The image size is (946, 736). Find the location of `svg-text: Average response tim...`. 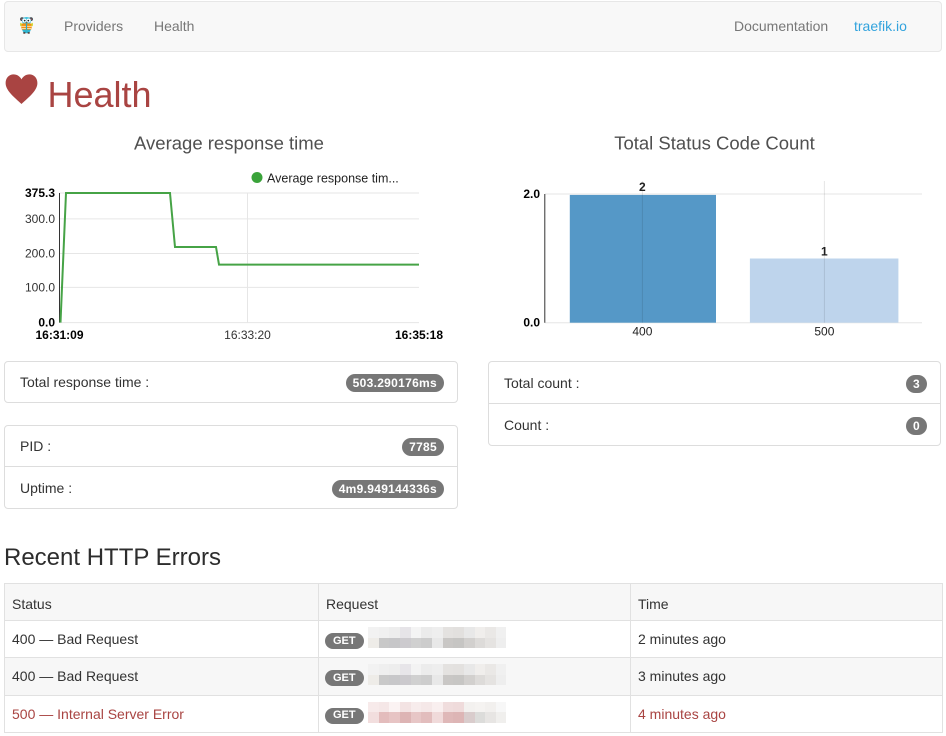

svg-text: Average response tim... is located at coordinates (333, 179).